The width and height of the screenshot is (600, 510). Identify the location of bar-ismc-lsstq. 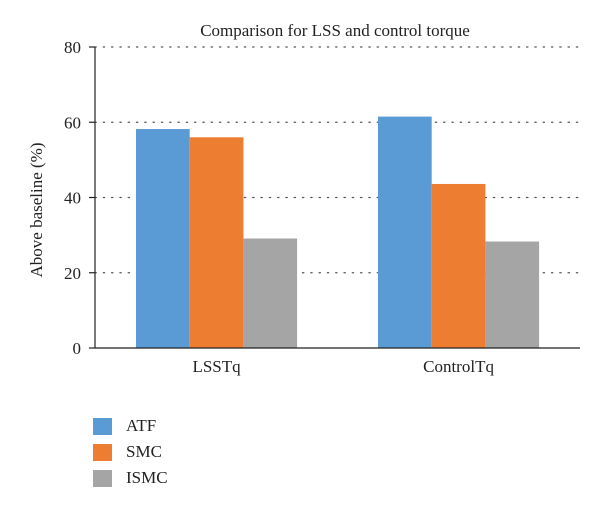
(270, 293).